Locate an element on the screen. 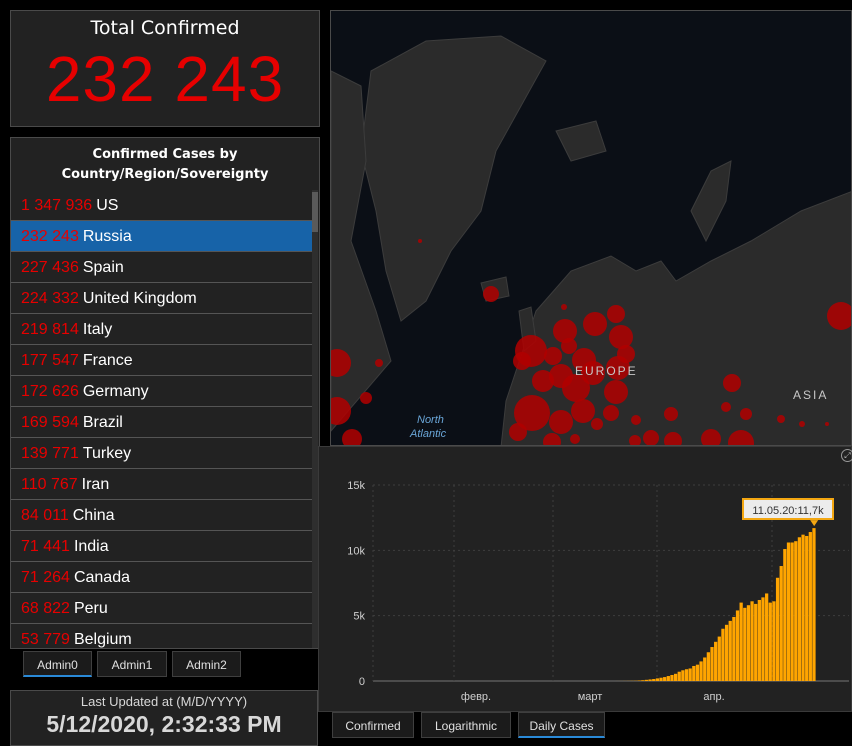 The image size is (852, 746). list-scrollbar-thumb is located at coordinates (315, 212).